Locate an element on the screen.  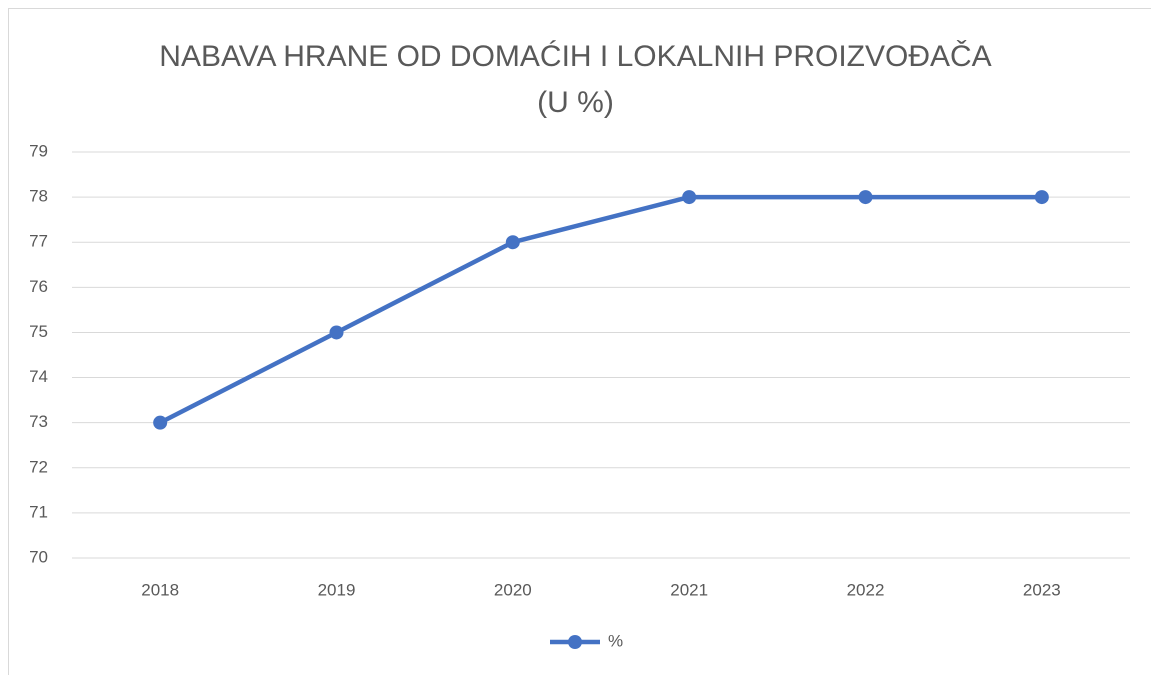
x-tick-label: 2021 is located at coordinates (689, 589).